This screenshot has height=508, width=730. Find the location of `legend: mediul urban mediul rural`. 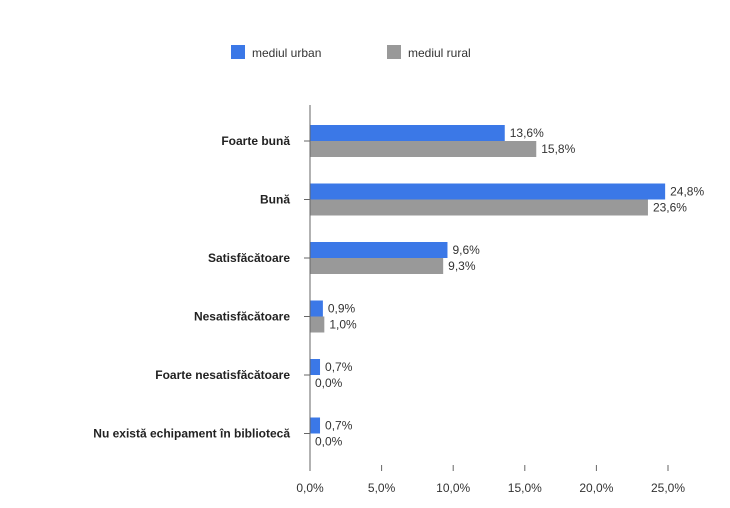

legend: mediul urban mediul rural is located at coordinates (351, 52).